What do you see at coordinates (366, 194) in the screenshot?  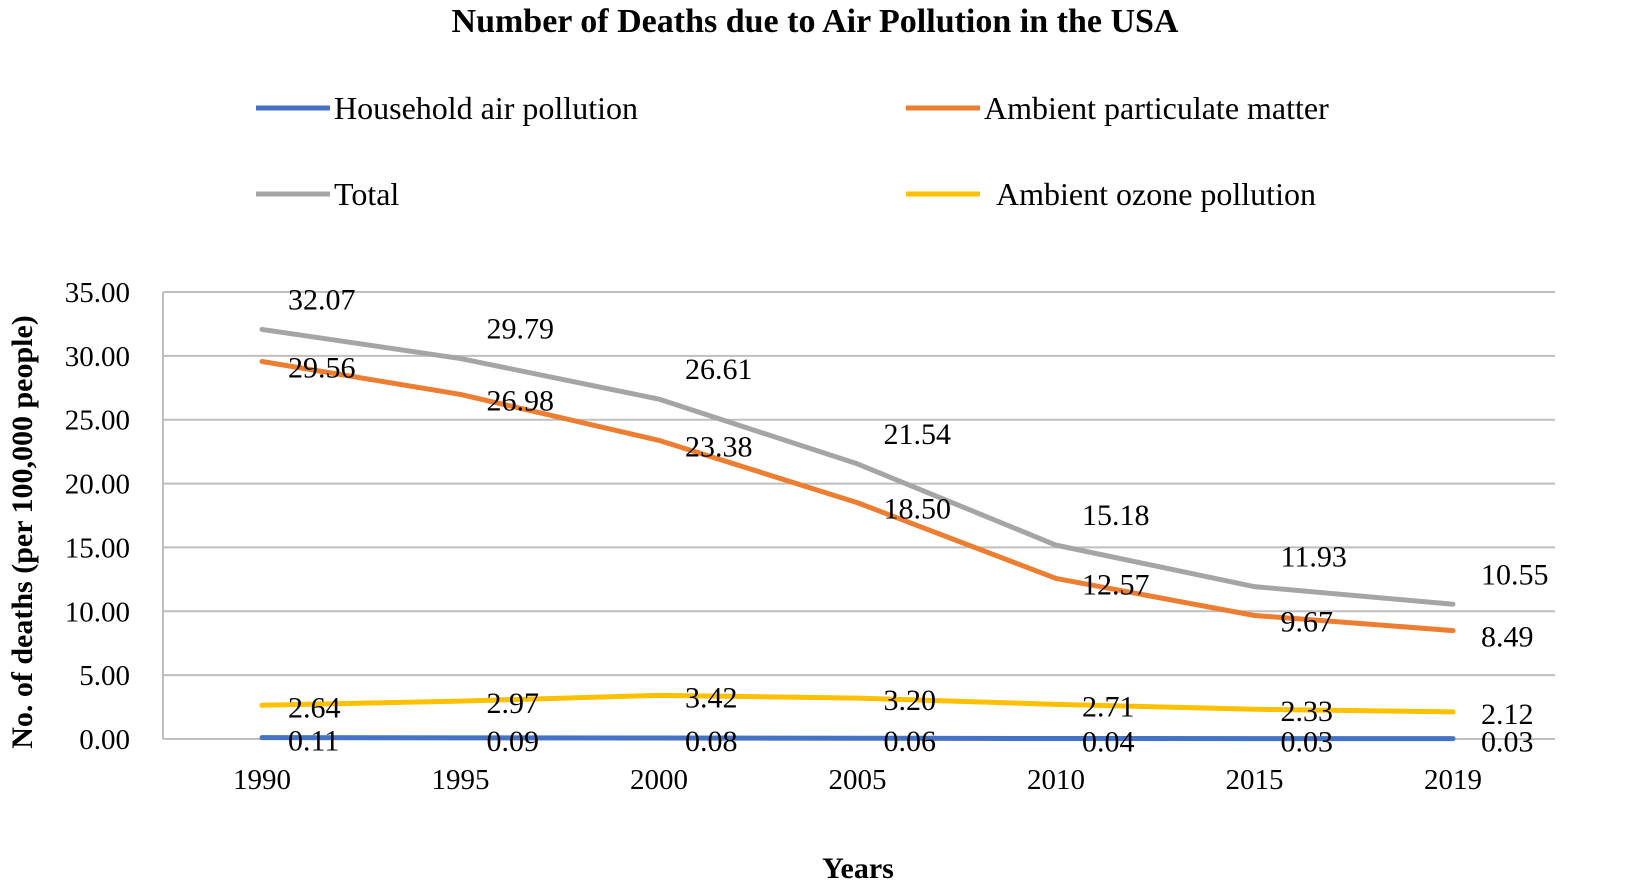 I see `legend-label-total: Total` at bounding box center [366, 194].